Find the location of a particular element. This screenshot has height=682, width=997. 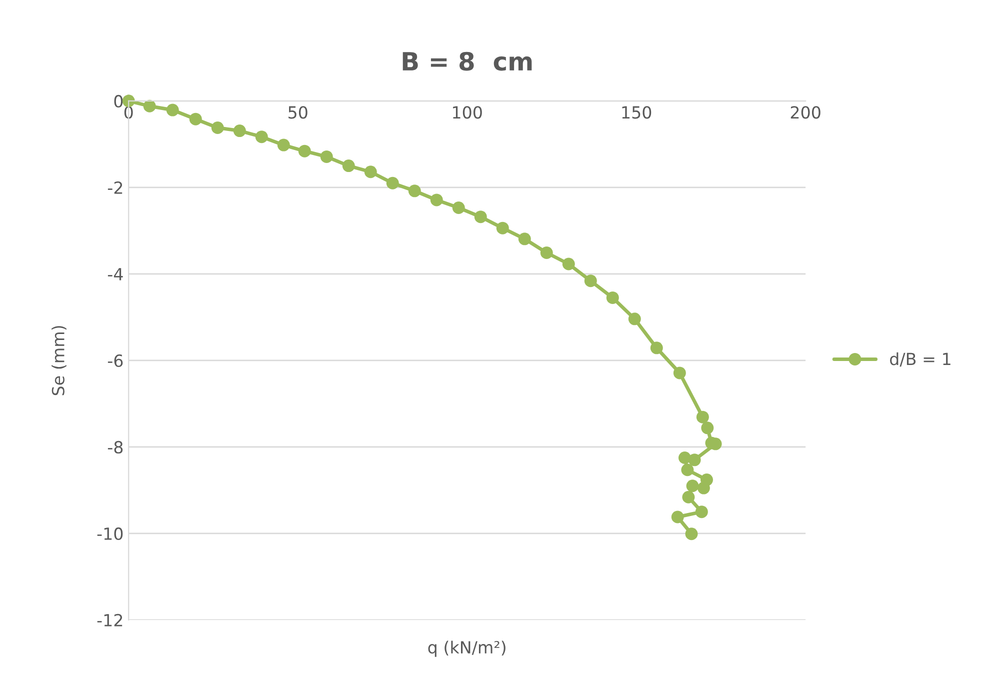

y-tick-label: -12 is located at coordinates (109, 620).